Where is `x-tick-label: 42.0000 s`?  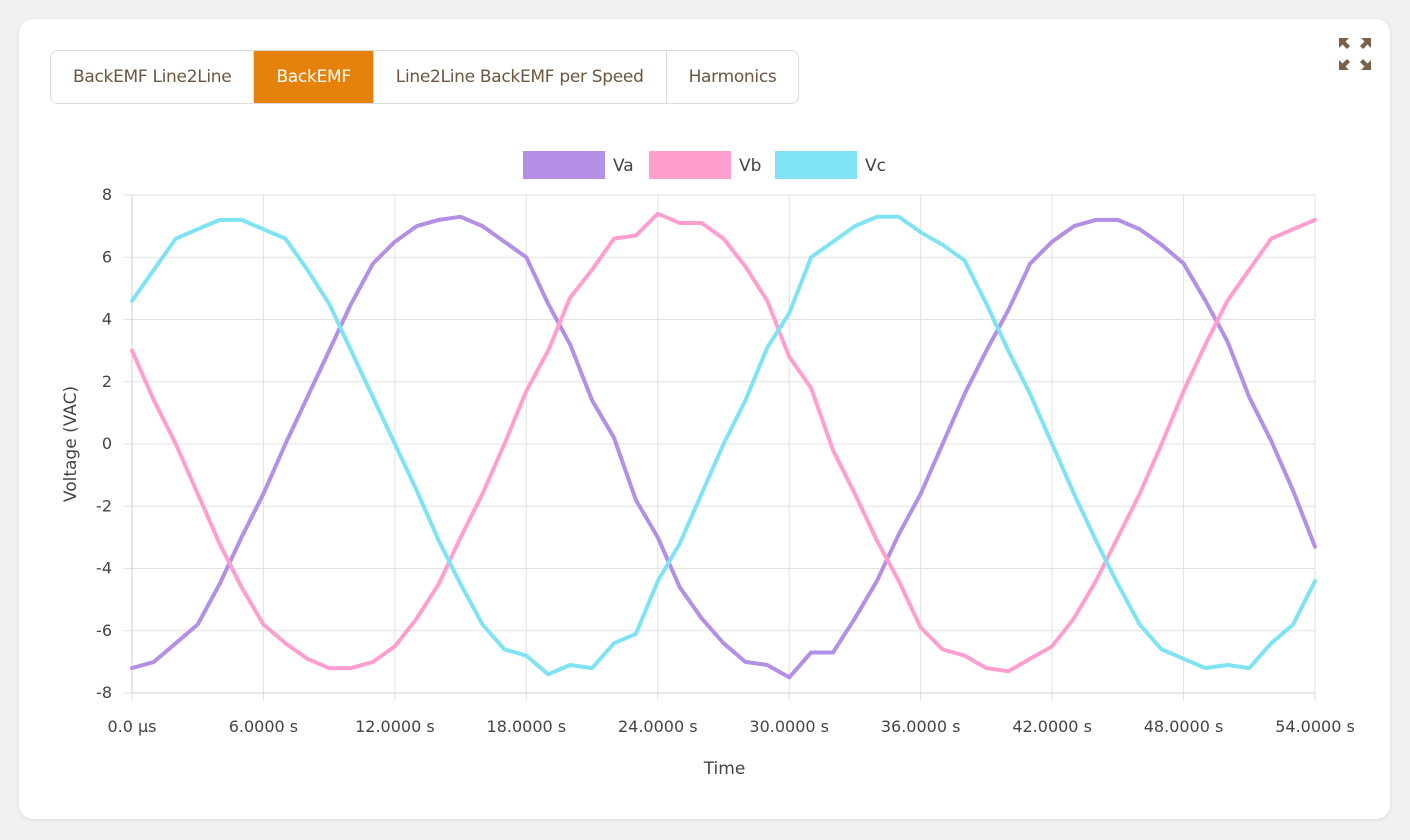
x-tick-label: 42.0000 s is located at coordinates (1052, 726).